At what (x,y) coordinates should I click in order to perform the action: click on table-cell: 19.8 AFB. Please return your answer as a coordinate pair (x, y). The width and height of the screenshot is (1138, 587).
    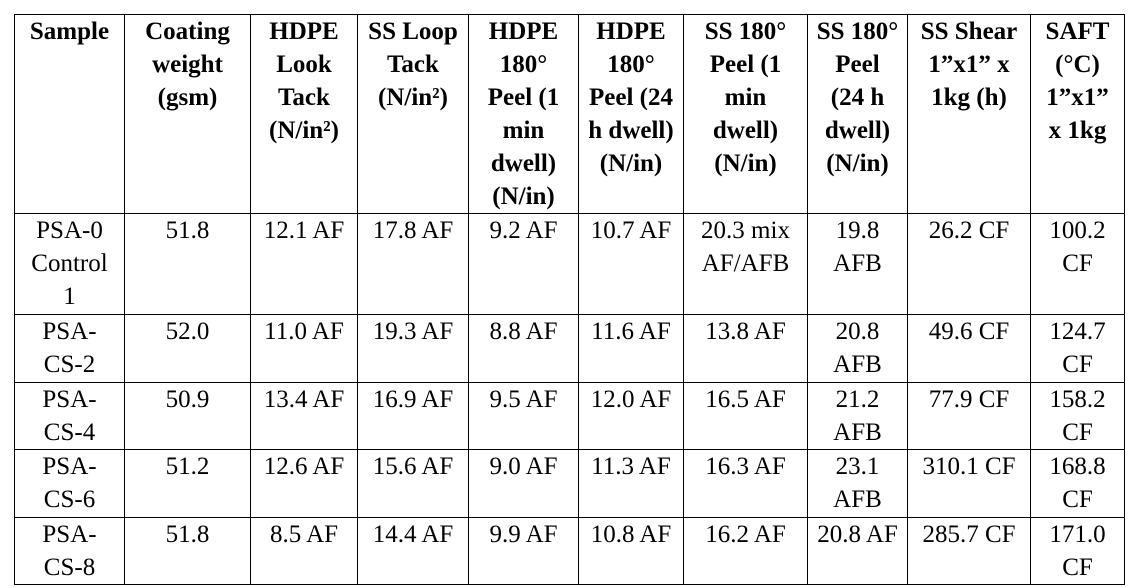
    Looking at the image, I should click on (857, 264).